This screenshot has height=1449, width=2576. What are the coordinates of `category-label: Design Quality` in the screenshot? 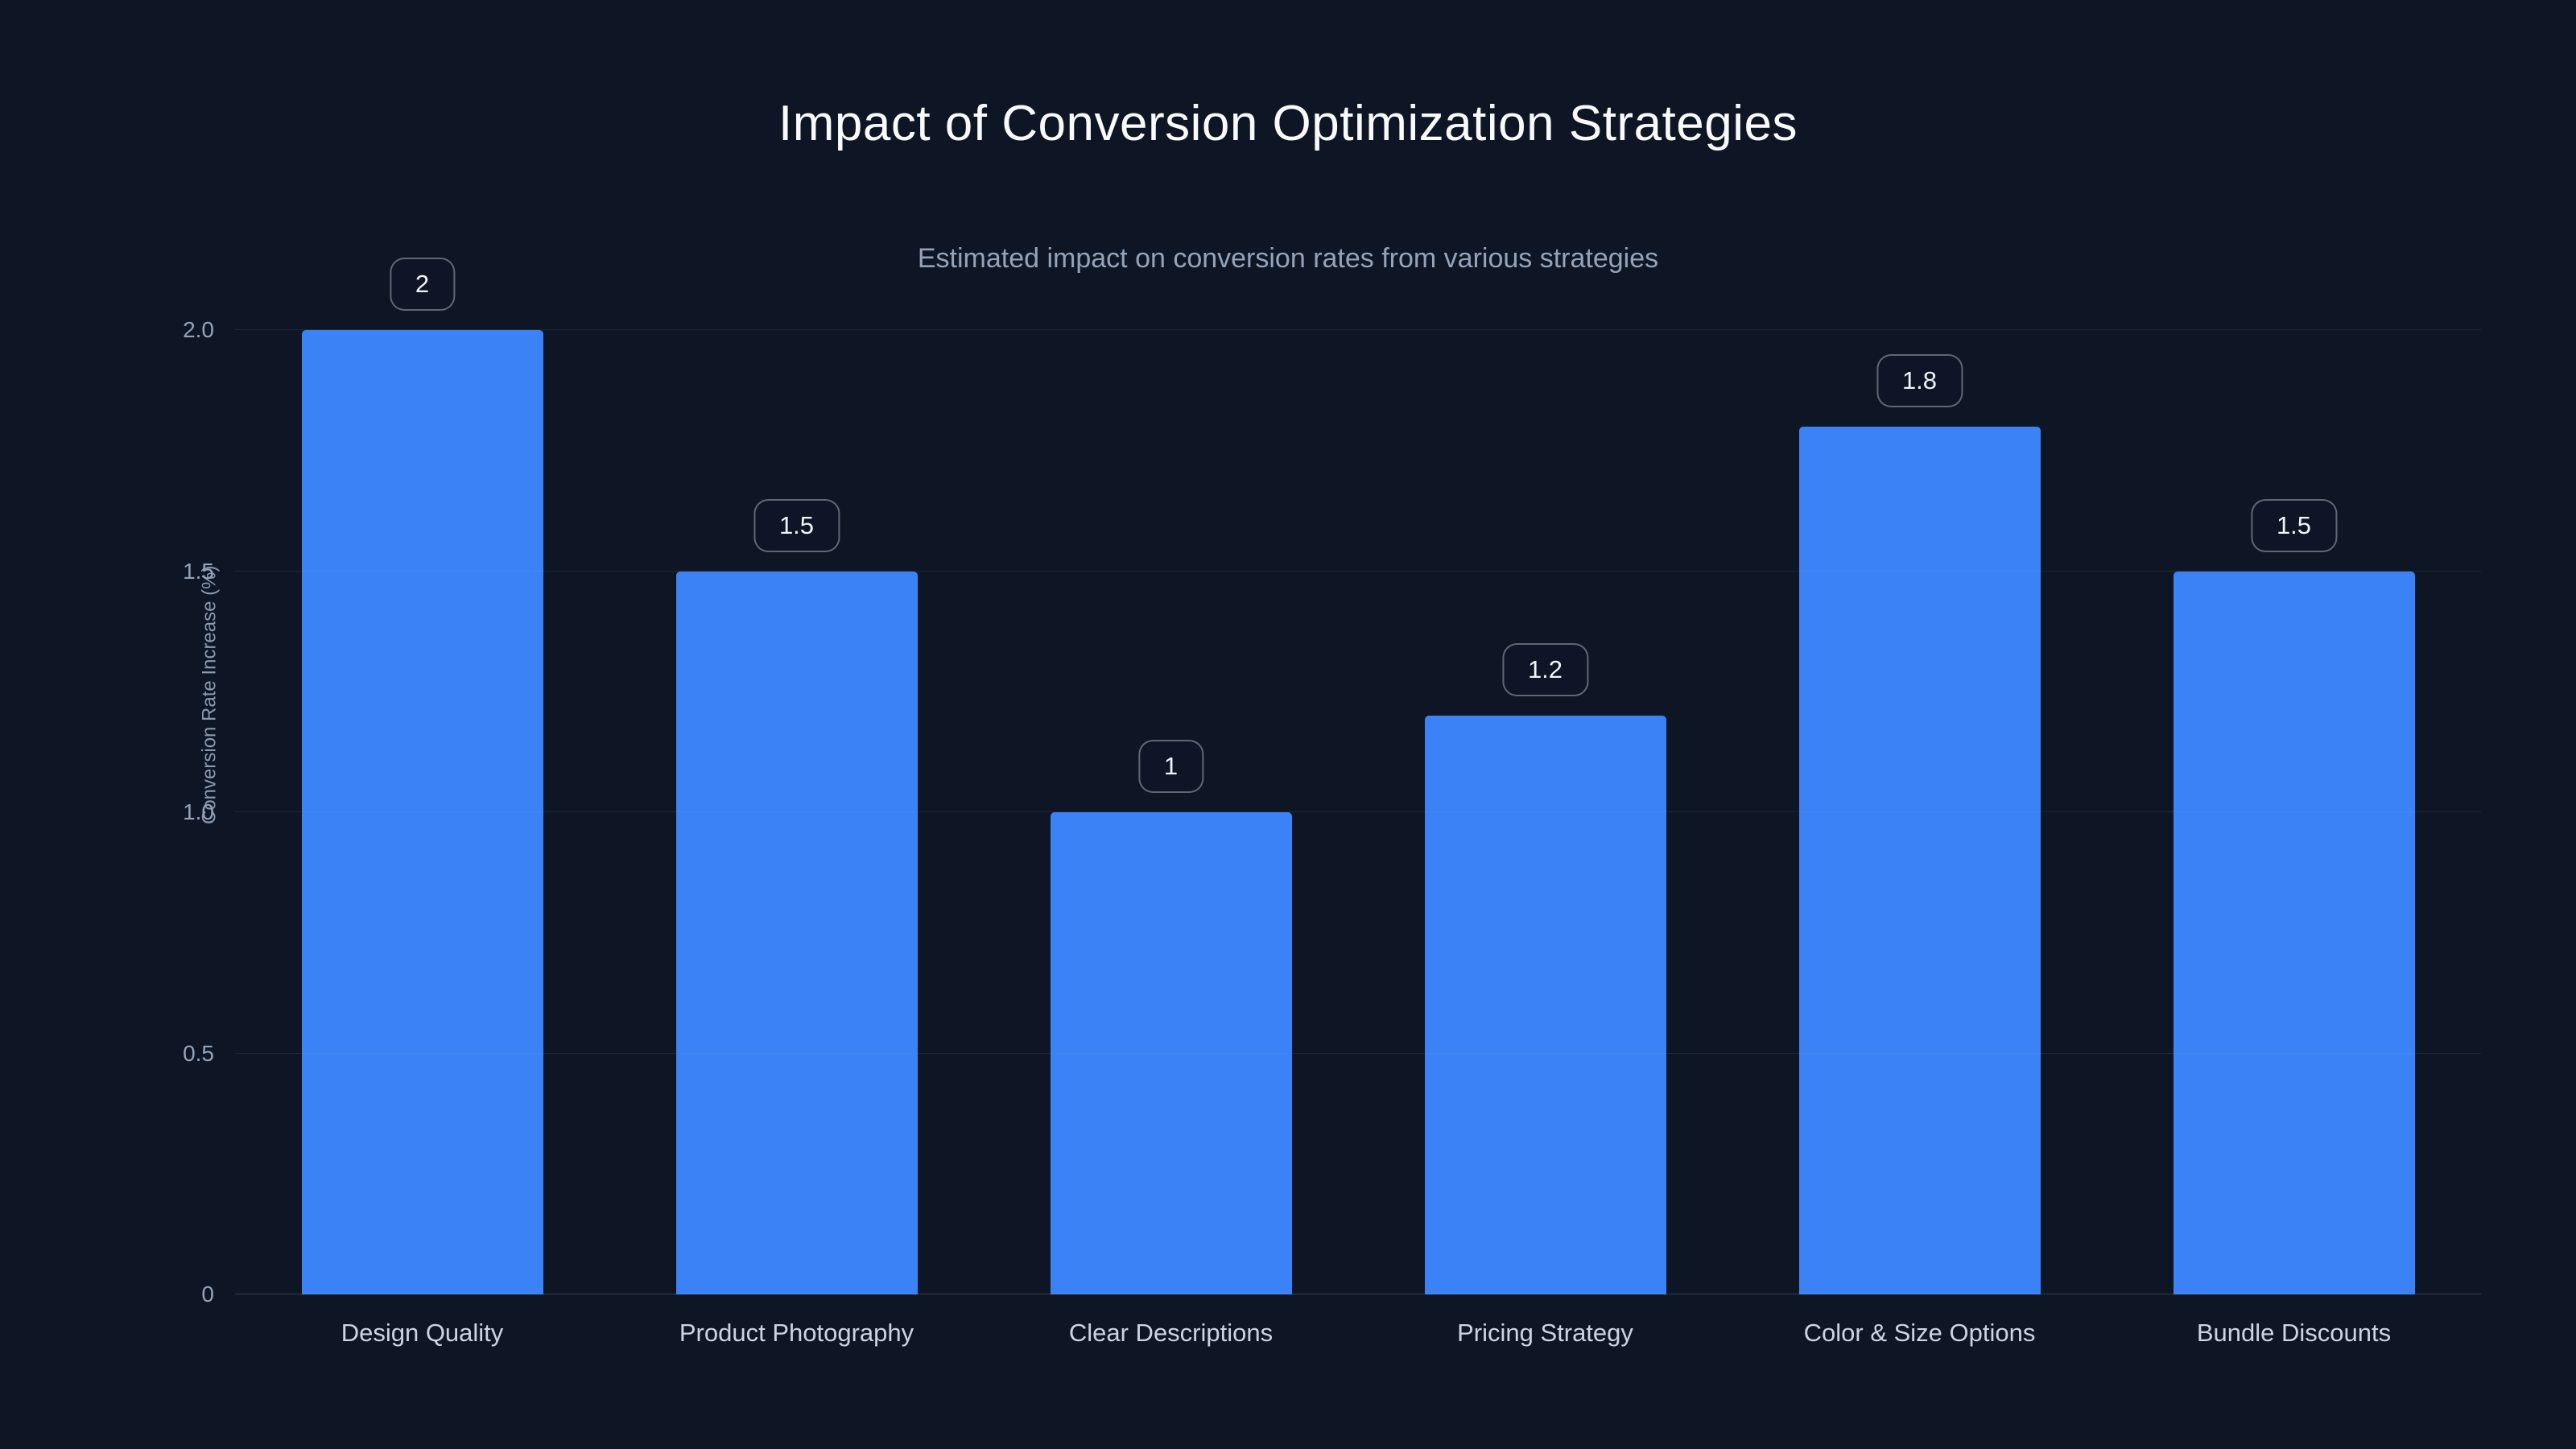 It's located at (422, 1333).